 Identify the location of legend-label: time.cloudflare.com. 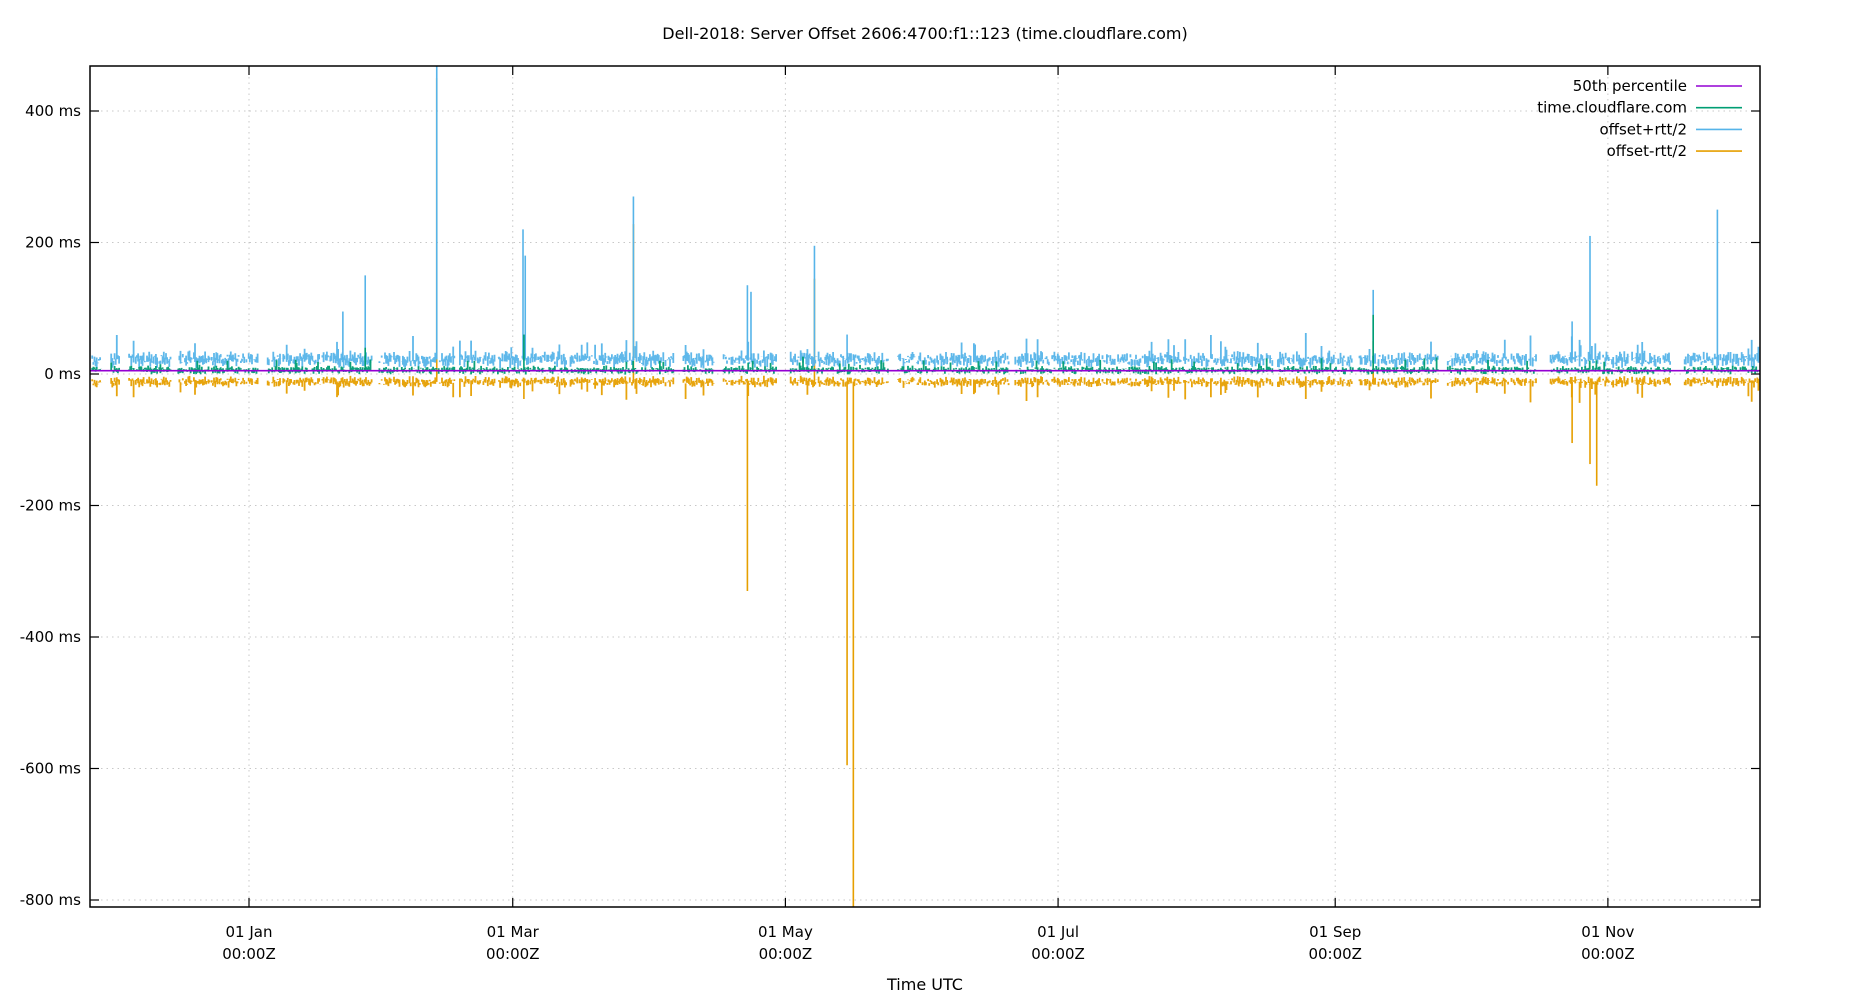
(1612, 108).